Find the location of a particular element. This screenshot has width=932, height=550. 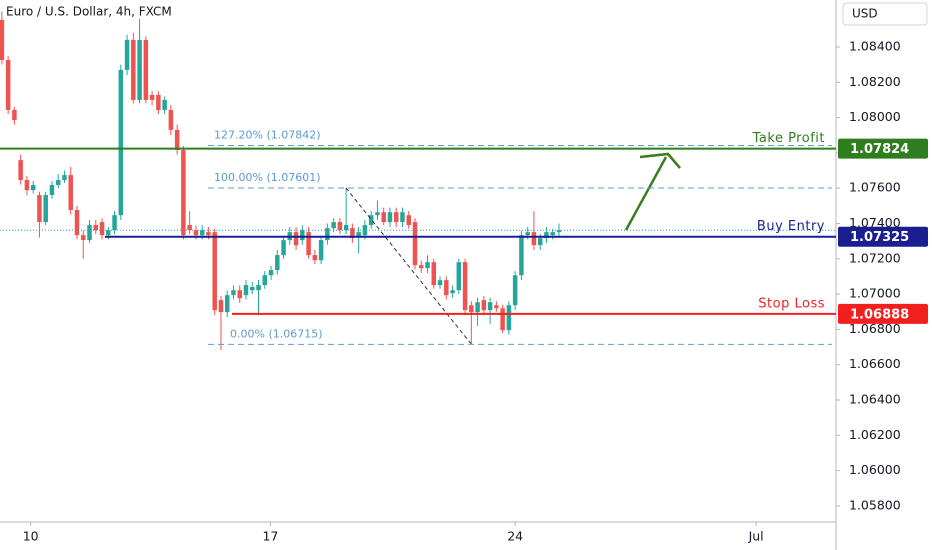

target-arrow is located at coordinates (646, 193).